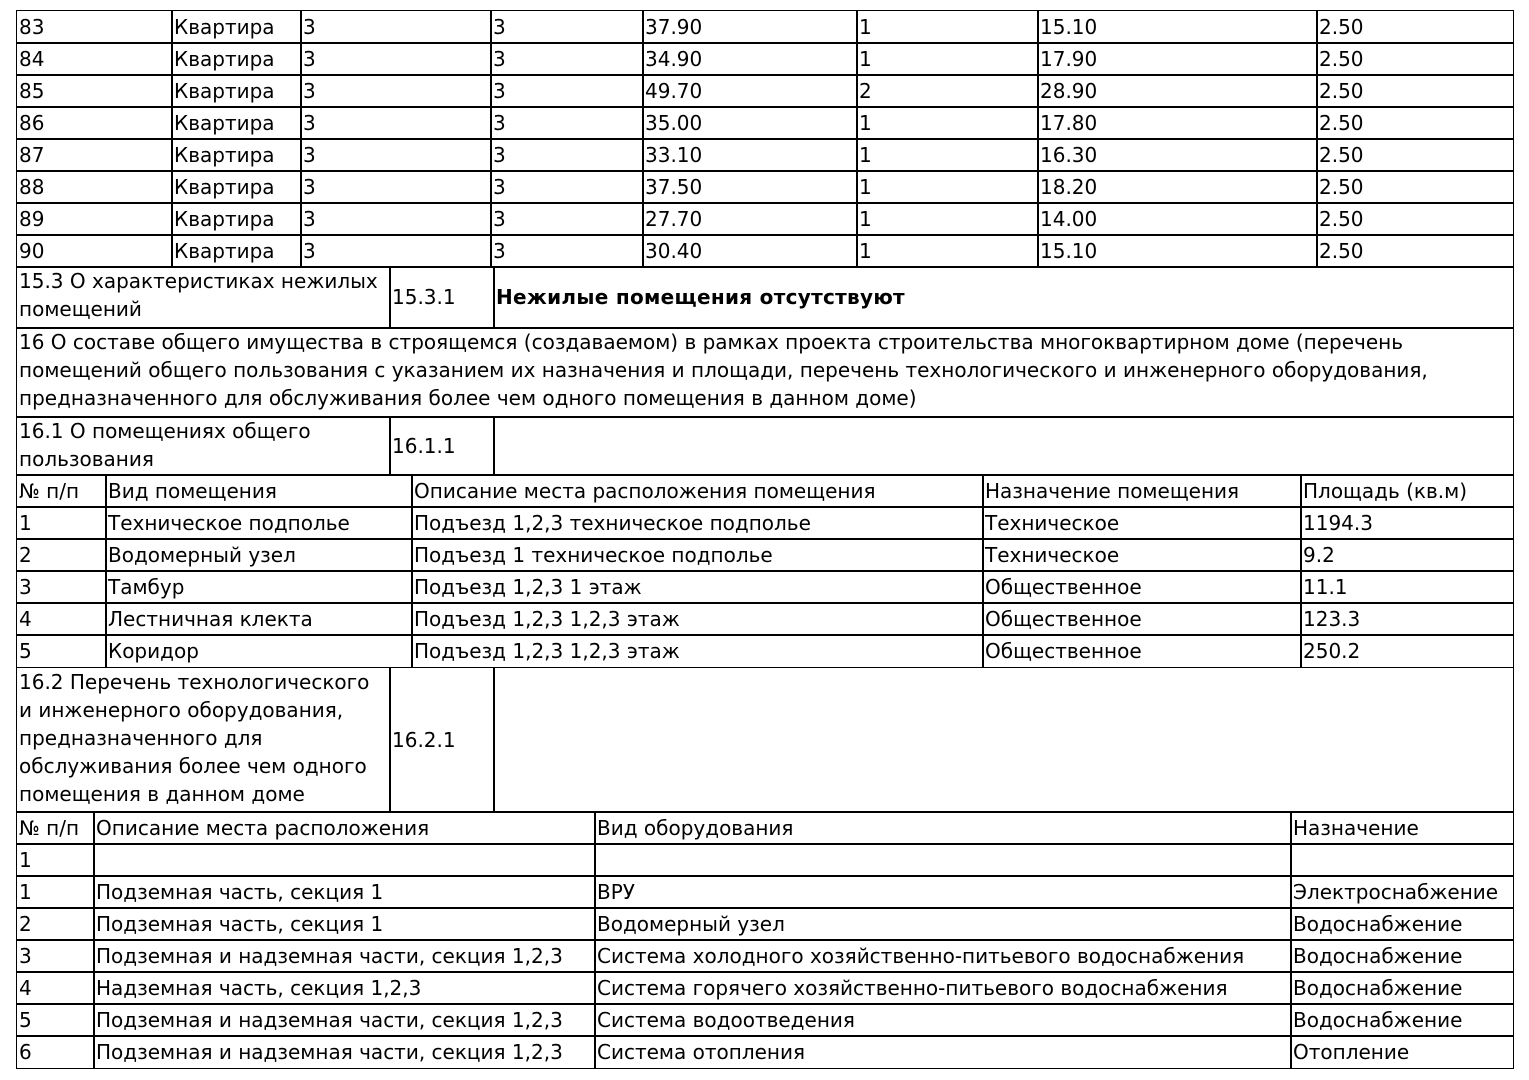  Describe the element at coordinates (32, 90) in the screenshot. I see `cell-text: 85` at that location.